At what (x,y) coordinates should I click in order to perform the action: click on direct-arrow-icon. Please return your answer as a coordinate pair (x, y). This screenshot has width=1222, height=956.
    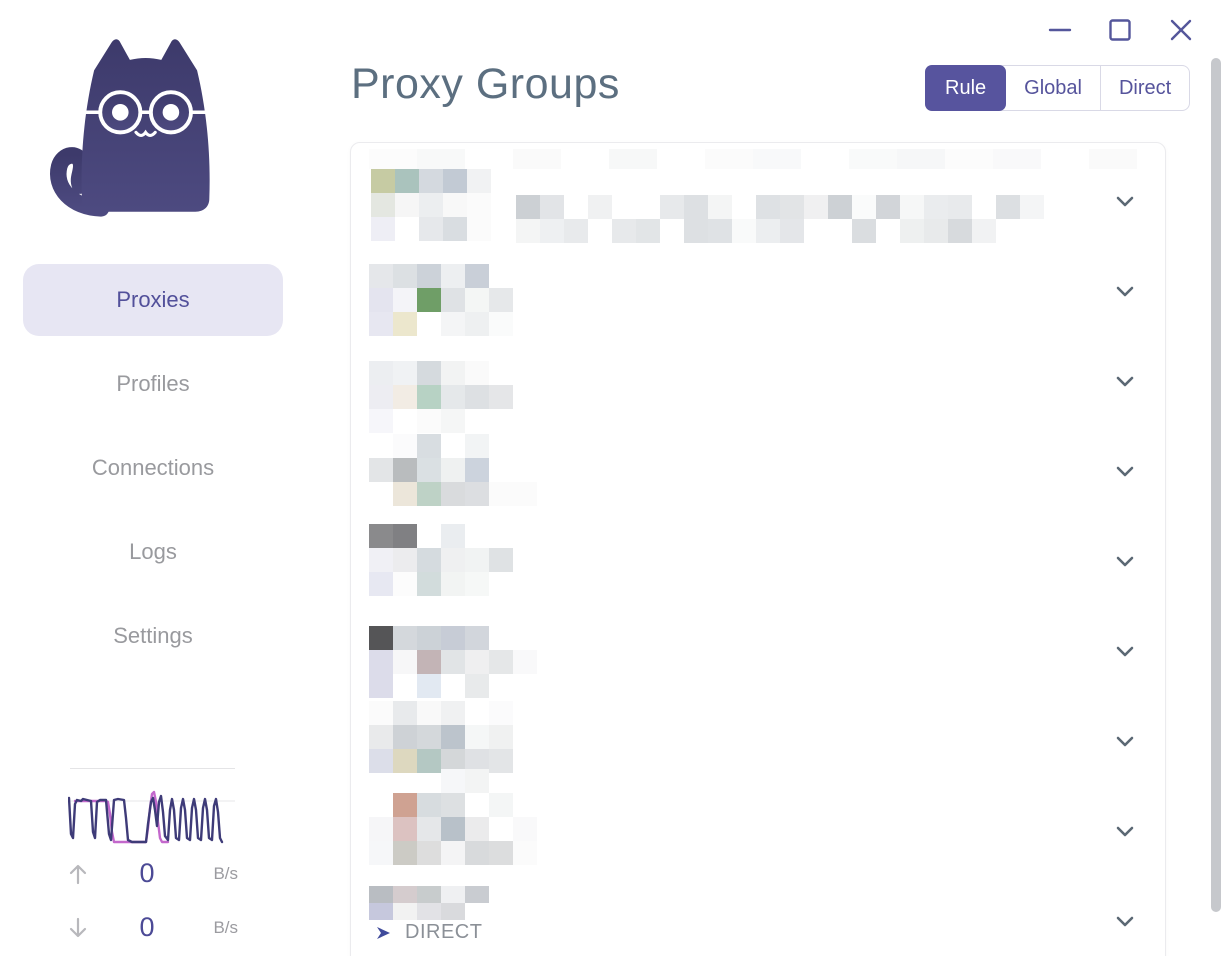
    Looking at the image, I should click on (383, 932).